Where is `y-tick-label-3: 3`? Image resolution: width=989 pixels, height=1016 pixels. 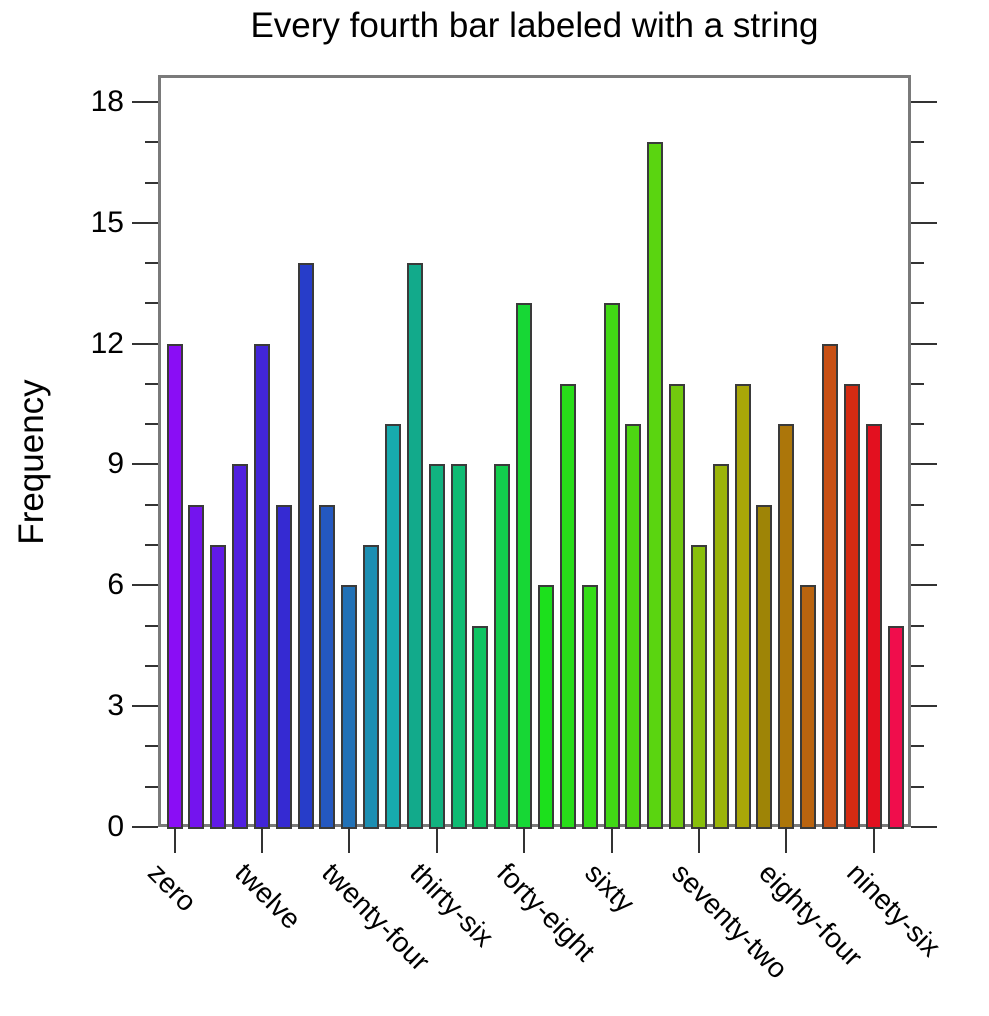
y-tick-label-3: 3 is located at coordinates (115, 706).